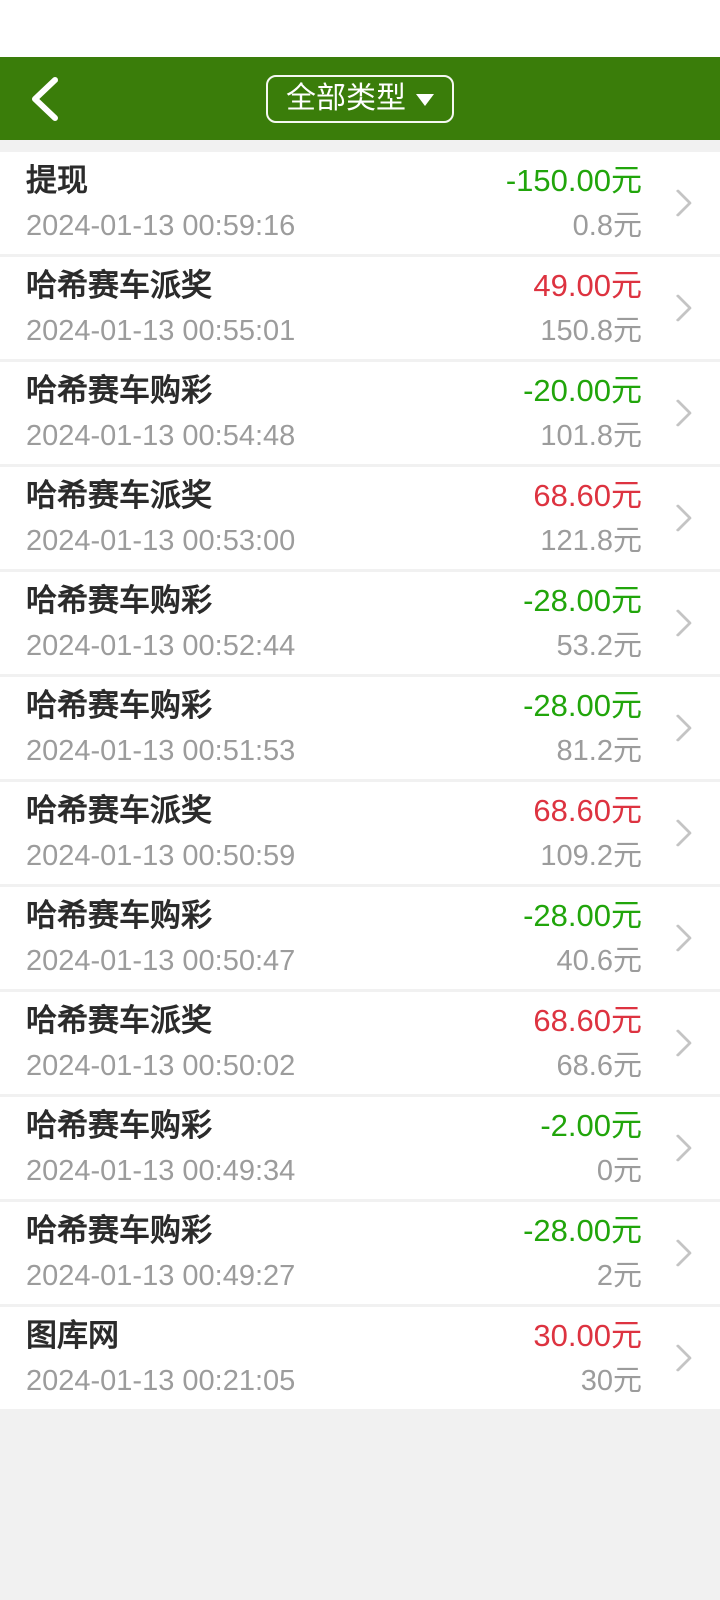  I want to click on type-filter-label: 全部类型, so click(346, 98).